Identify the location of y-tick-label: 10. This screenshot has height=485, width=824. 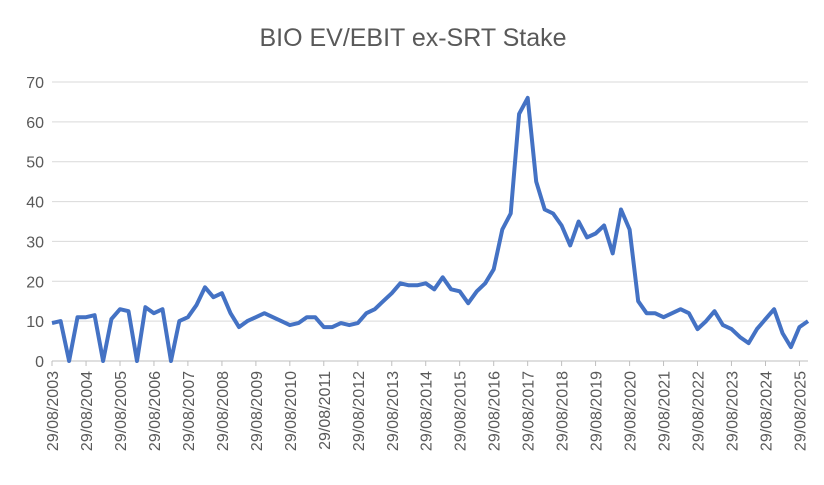
(35, 322).